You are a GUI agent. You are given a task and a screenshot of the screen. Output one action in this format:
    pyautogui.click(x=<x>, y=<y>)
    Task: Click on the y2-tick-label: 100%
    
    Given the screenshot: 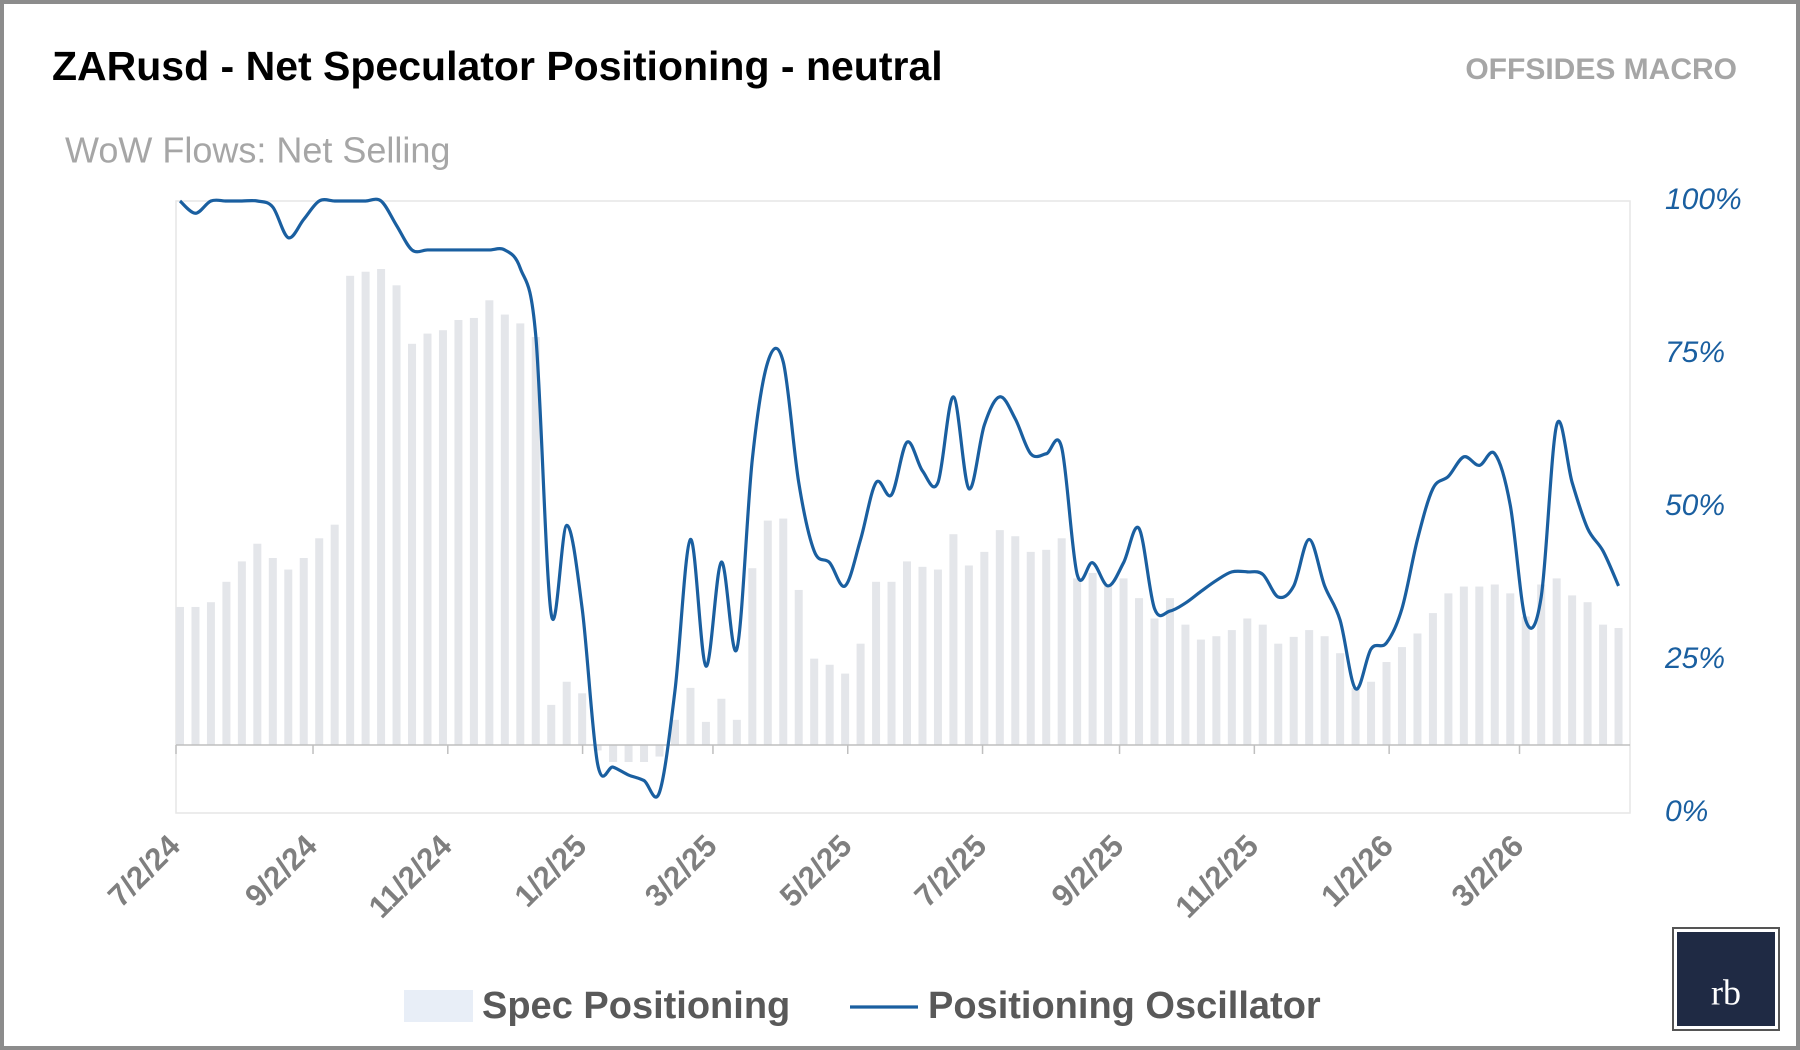 What is the action you would take?
    pyautogui.click(x=1703, y=199)
    